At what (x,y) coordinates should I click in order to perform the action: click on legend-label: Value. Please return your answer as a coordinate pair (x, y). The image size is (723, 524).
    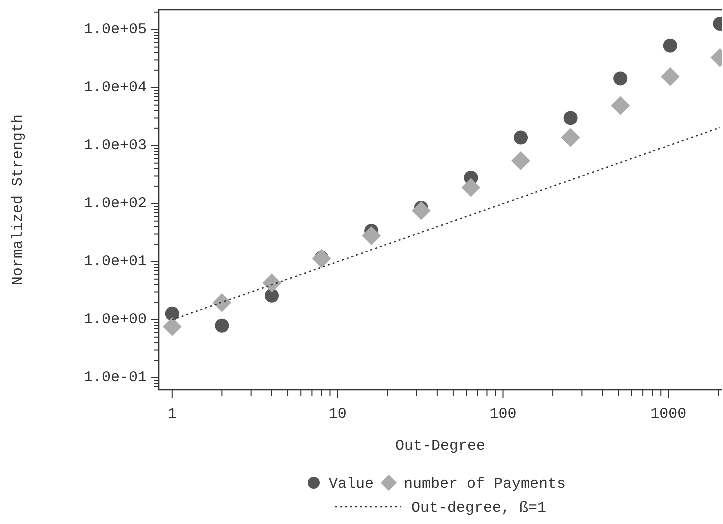
    Looking at the image, I should click on (351, 484).